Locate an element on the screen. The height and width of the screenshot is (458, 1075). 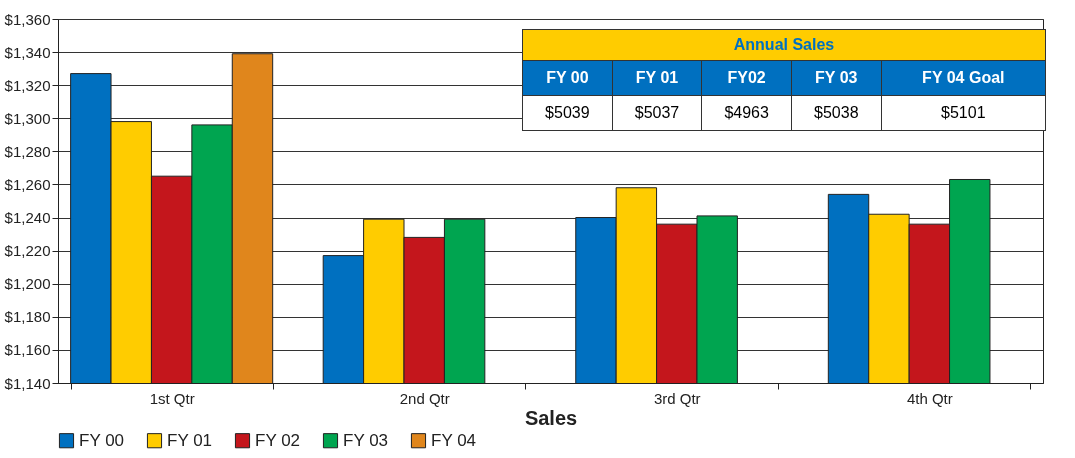
y-tick-label: $1,240 is located at coordinates (27, 218).